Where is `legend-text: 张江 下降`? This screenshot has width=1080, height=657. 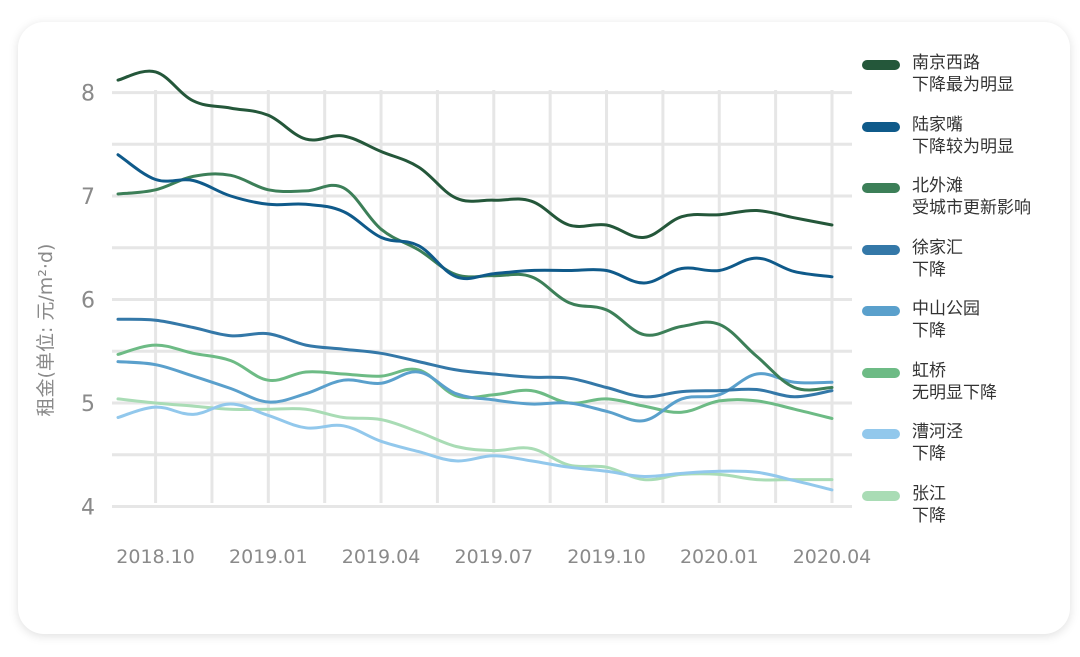
legend-text: 张江 下降 is located at coordinates (929, 505).